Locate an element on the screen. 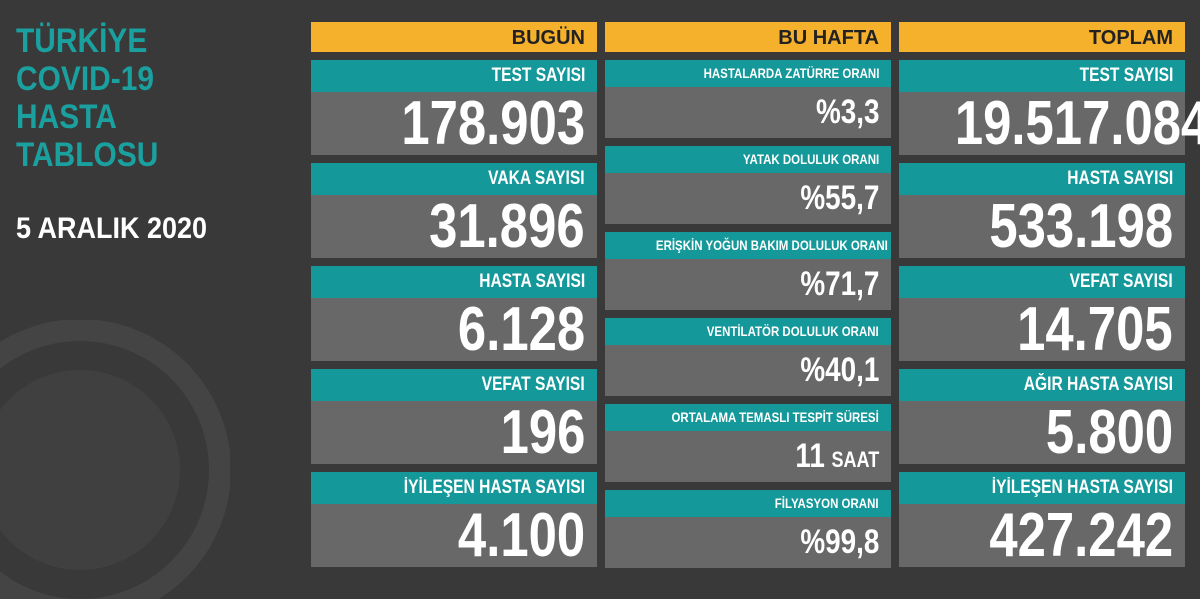 The image size is (1200, 599). stat-label: ERİŞKİN YOĞUN BAKIM DOLULUK ORANI is located at coordinates (748, 245).